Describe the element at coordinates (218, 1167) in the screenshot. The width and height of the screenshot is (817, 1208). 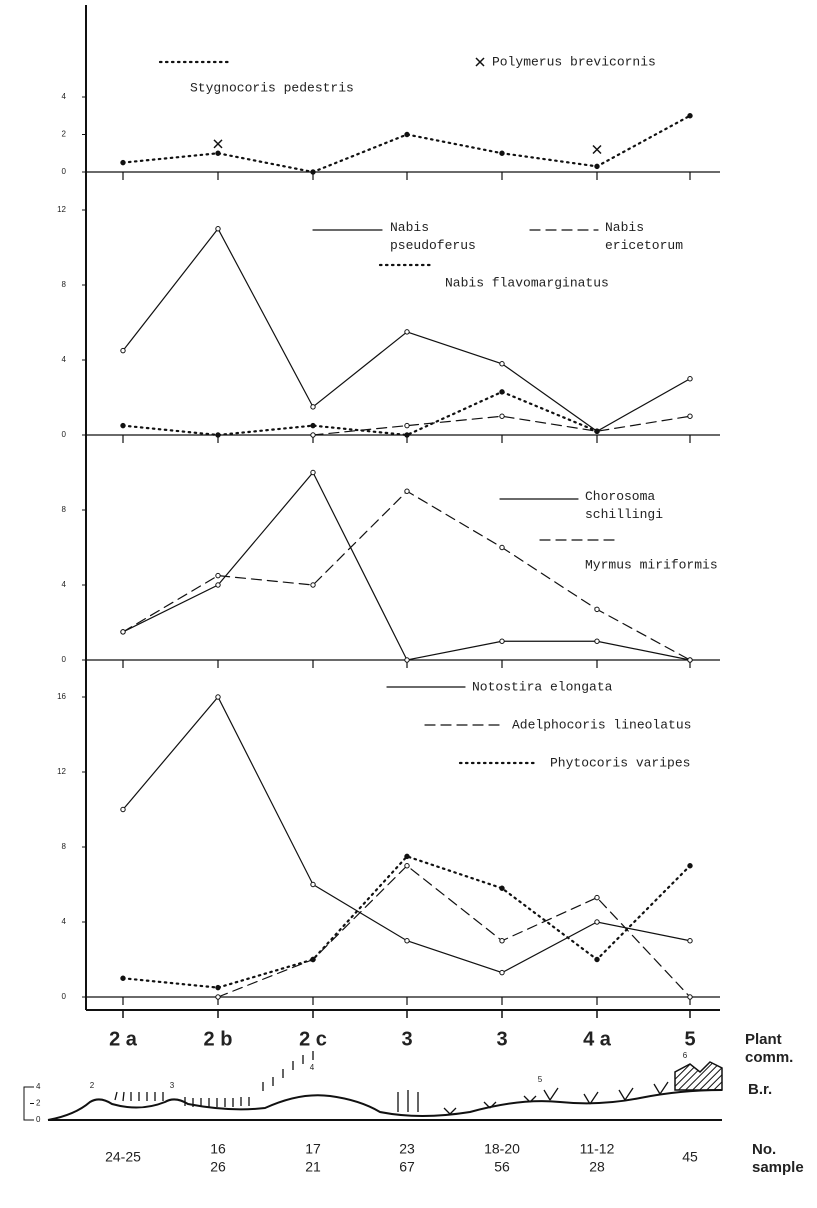
I see `sample-number: 26` at that location.